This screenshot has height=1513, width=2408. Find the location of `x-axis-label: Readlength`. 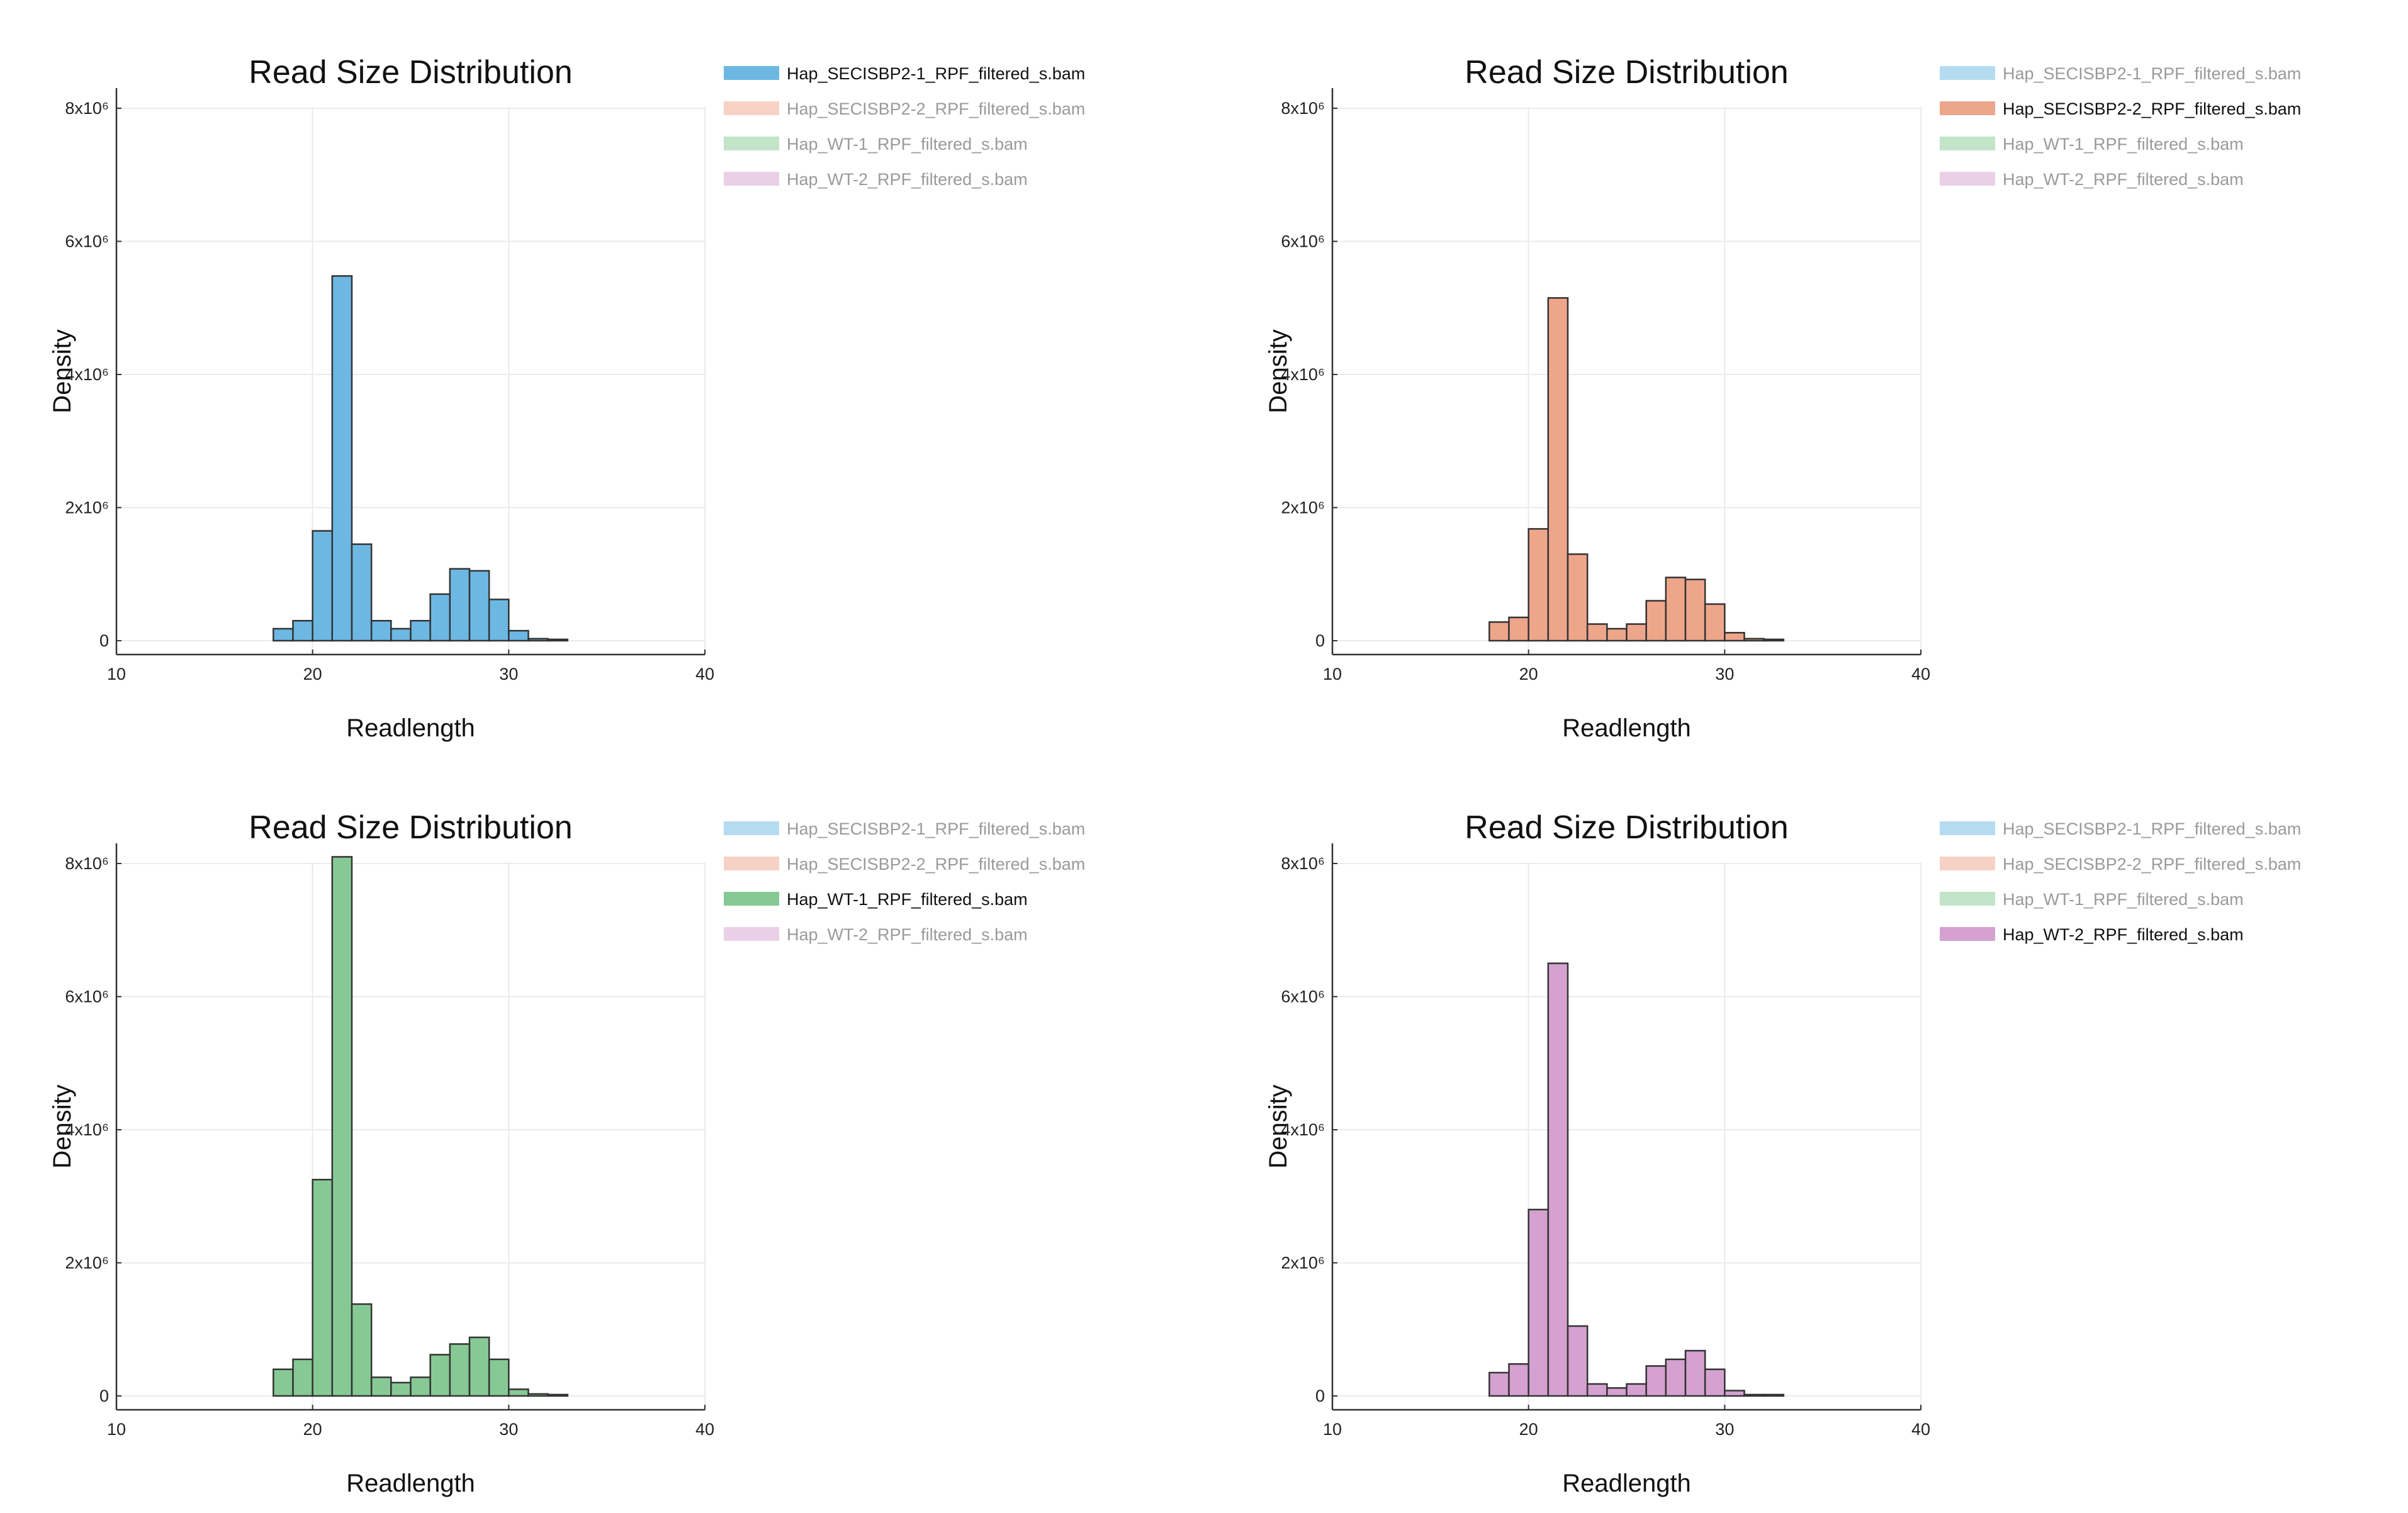

x-axis-label: Readlength is located at coordinates (1626, 728).